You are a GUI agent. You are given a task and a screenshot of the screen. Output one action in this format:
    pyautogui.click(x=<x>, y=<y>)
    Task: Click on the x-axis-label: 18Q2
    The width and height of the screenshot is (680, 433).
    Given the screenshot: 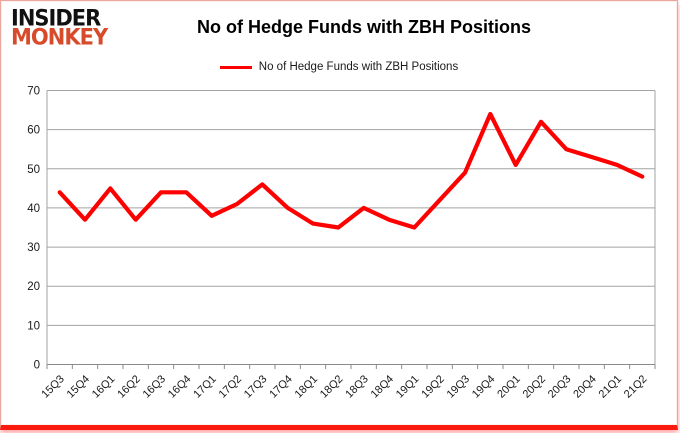 What is the action you would take?
    pyautogui.click(x=332, y=387)
    